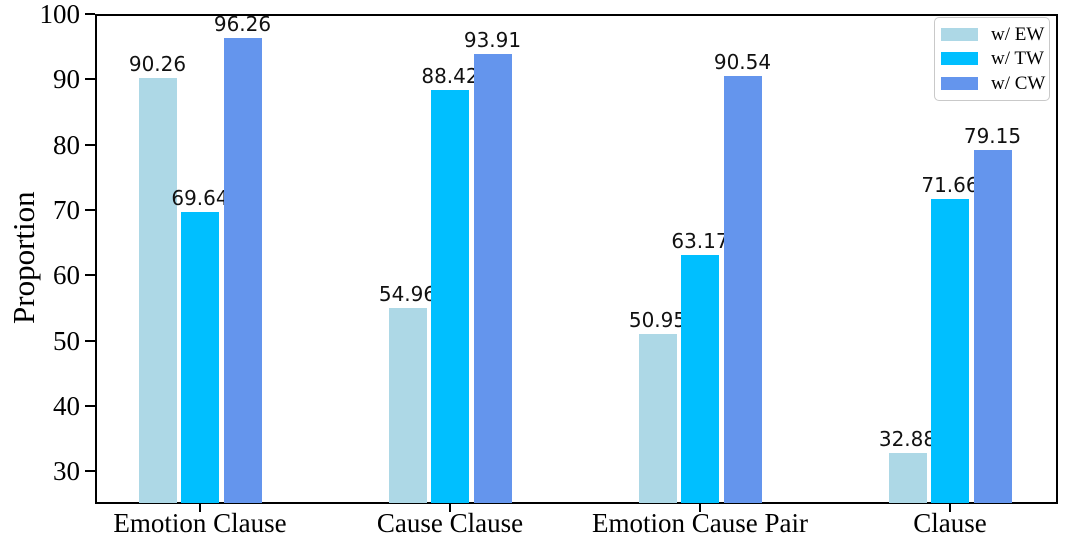  Describe the element at coordinates (1018, 34) in the screenshot. I see `legend-label: w/ EW` at that location.